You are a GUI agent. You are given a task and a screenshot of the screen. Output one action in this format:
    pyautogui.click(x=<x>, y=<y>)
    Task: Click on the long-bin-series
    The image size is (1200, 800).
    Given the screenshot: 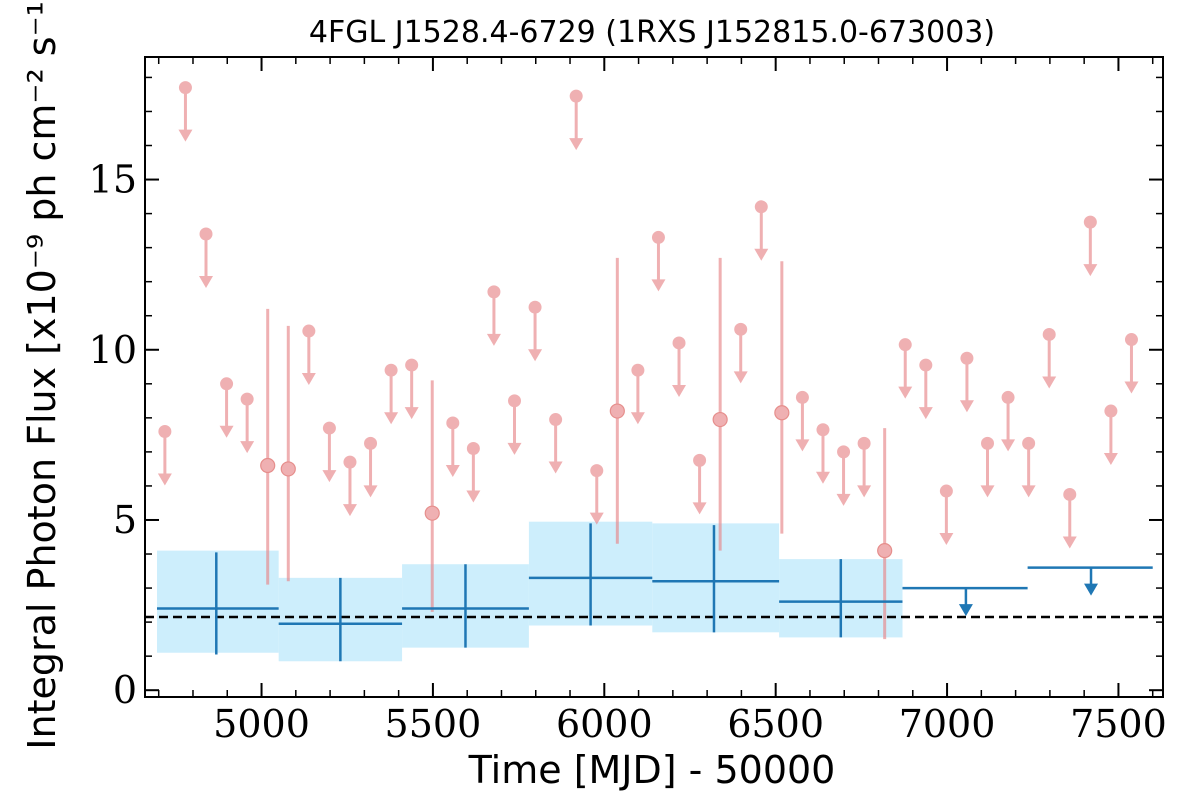 What is the action you would take?
    pyautogui.click(x=654, y=592)
    